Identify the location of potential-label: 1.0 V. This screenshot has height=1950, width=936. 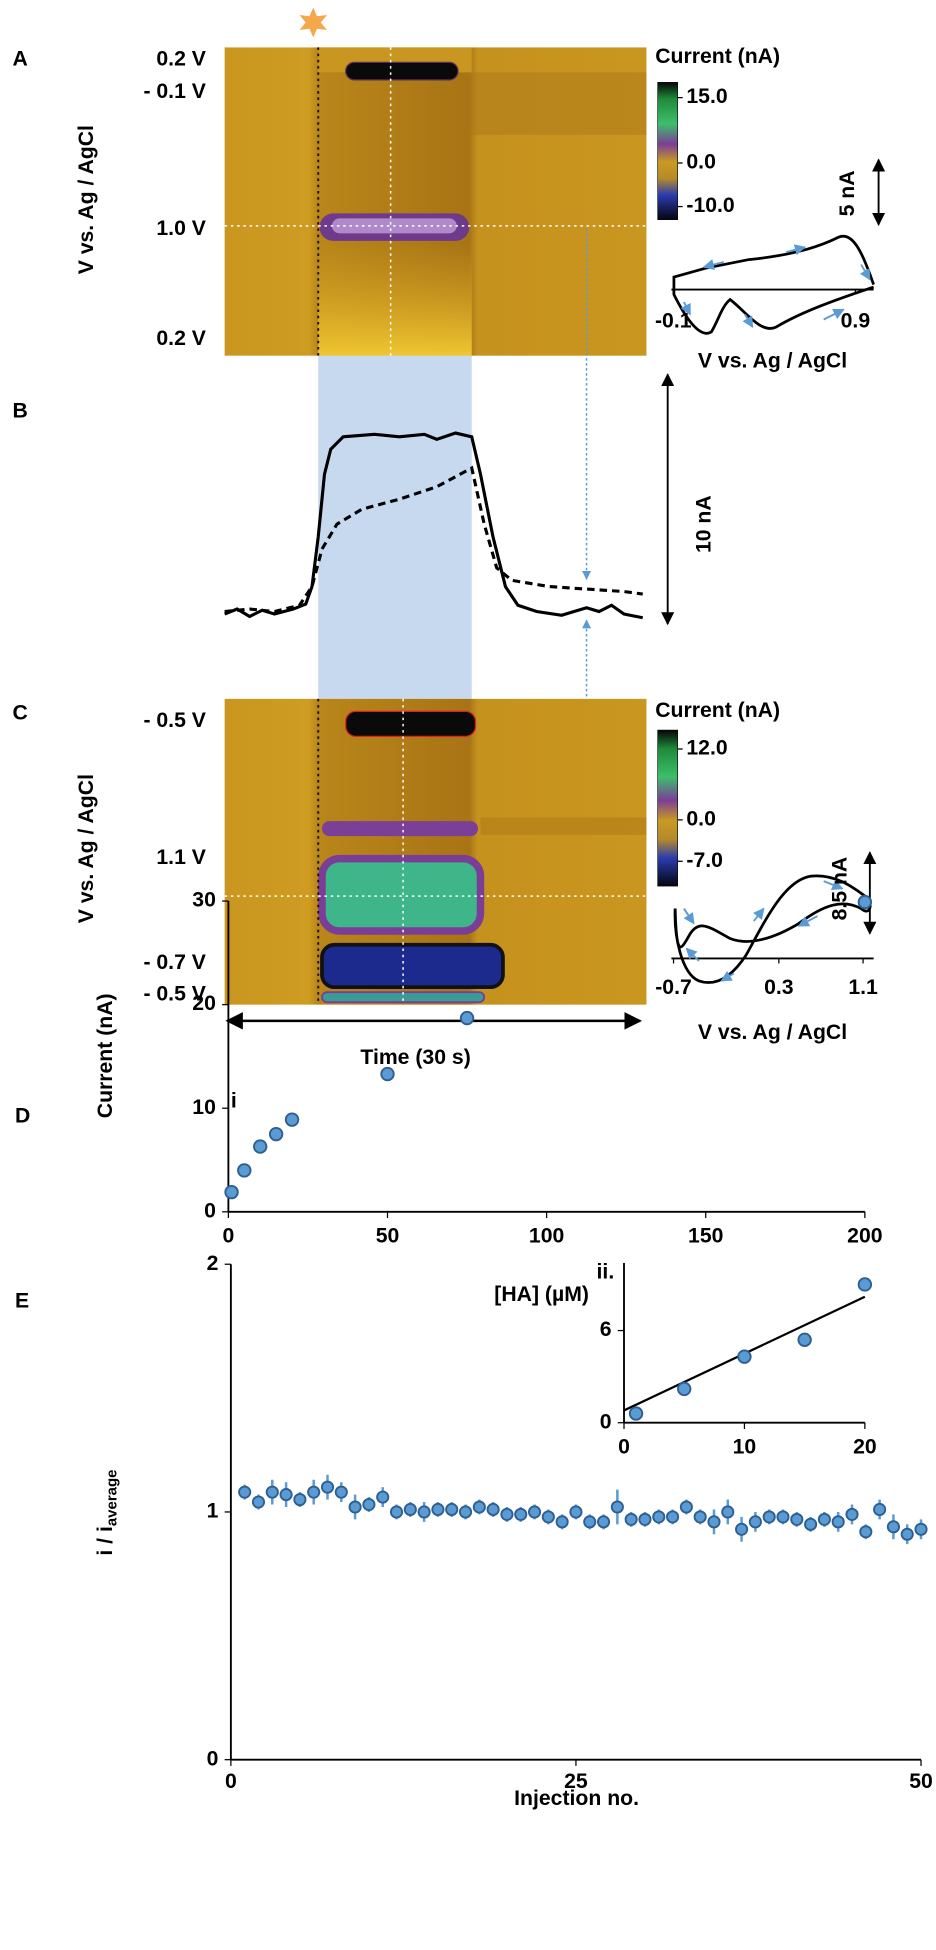
(181, 228).